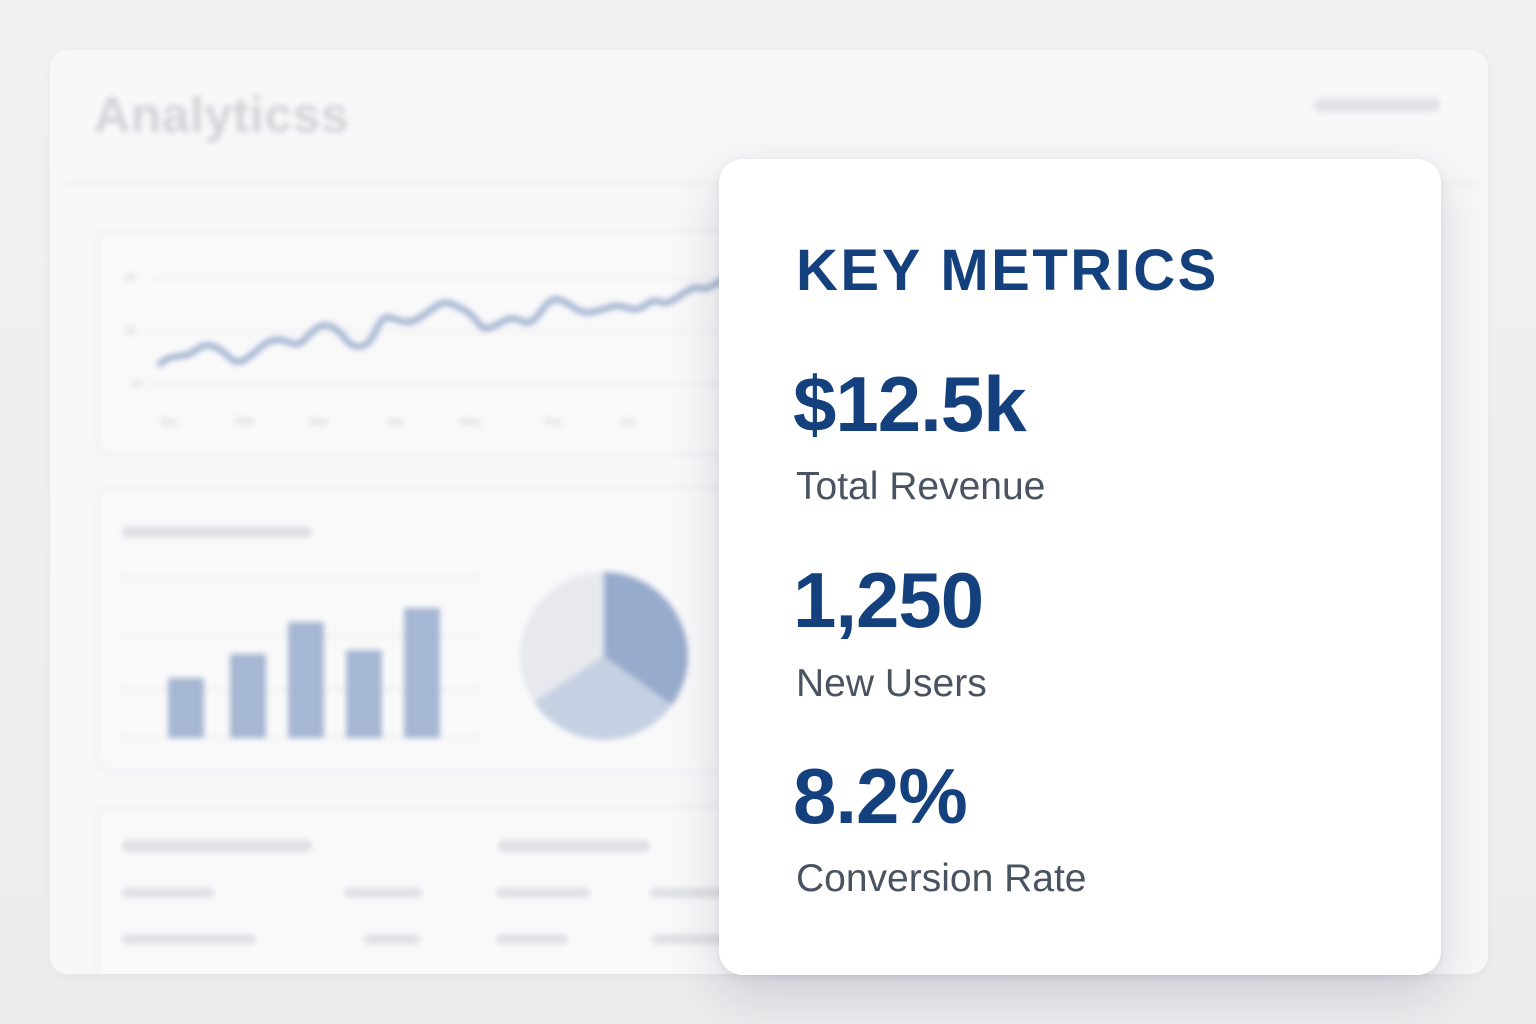  I want to click on x-tick-label: May, so click(470, 422).